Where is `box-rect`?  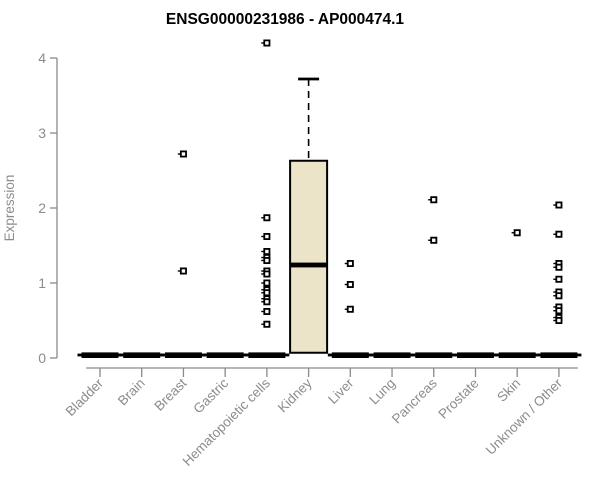
box-rect is located at coordinates (309, 256).